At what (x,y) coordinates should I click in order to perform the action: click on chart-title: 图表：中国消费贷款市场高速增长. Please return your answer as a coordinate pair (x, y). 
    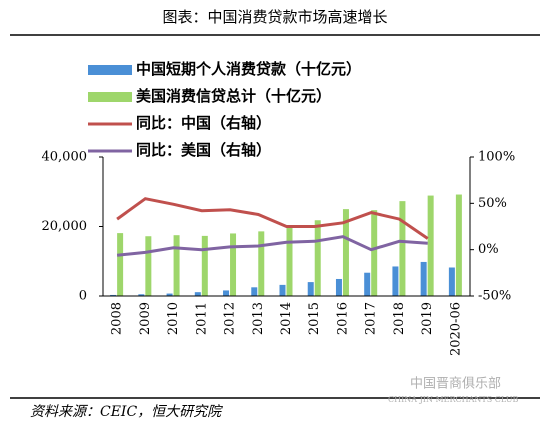
    Looking at the image, I should click on (274, 17).